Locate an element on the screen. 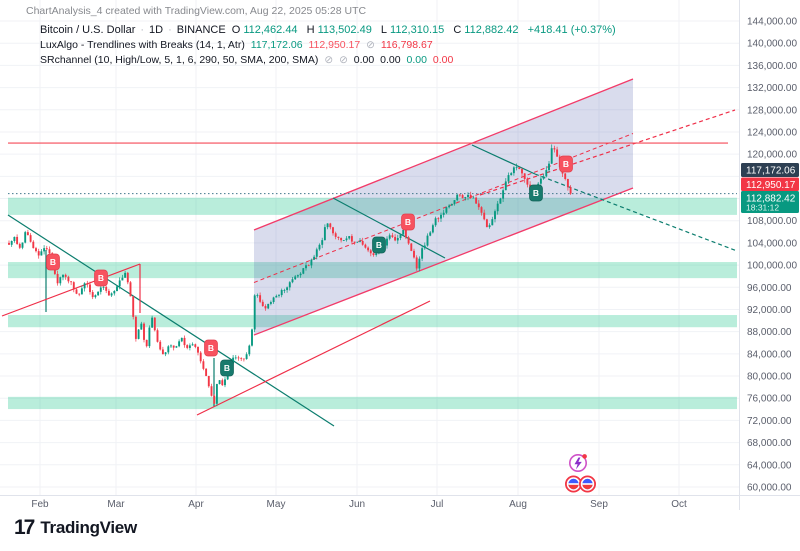 The height and width of the screenshot is (551, 800). price-axis-label: 140,000.00 is located at coordinates (772, 44).